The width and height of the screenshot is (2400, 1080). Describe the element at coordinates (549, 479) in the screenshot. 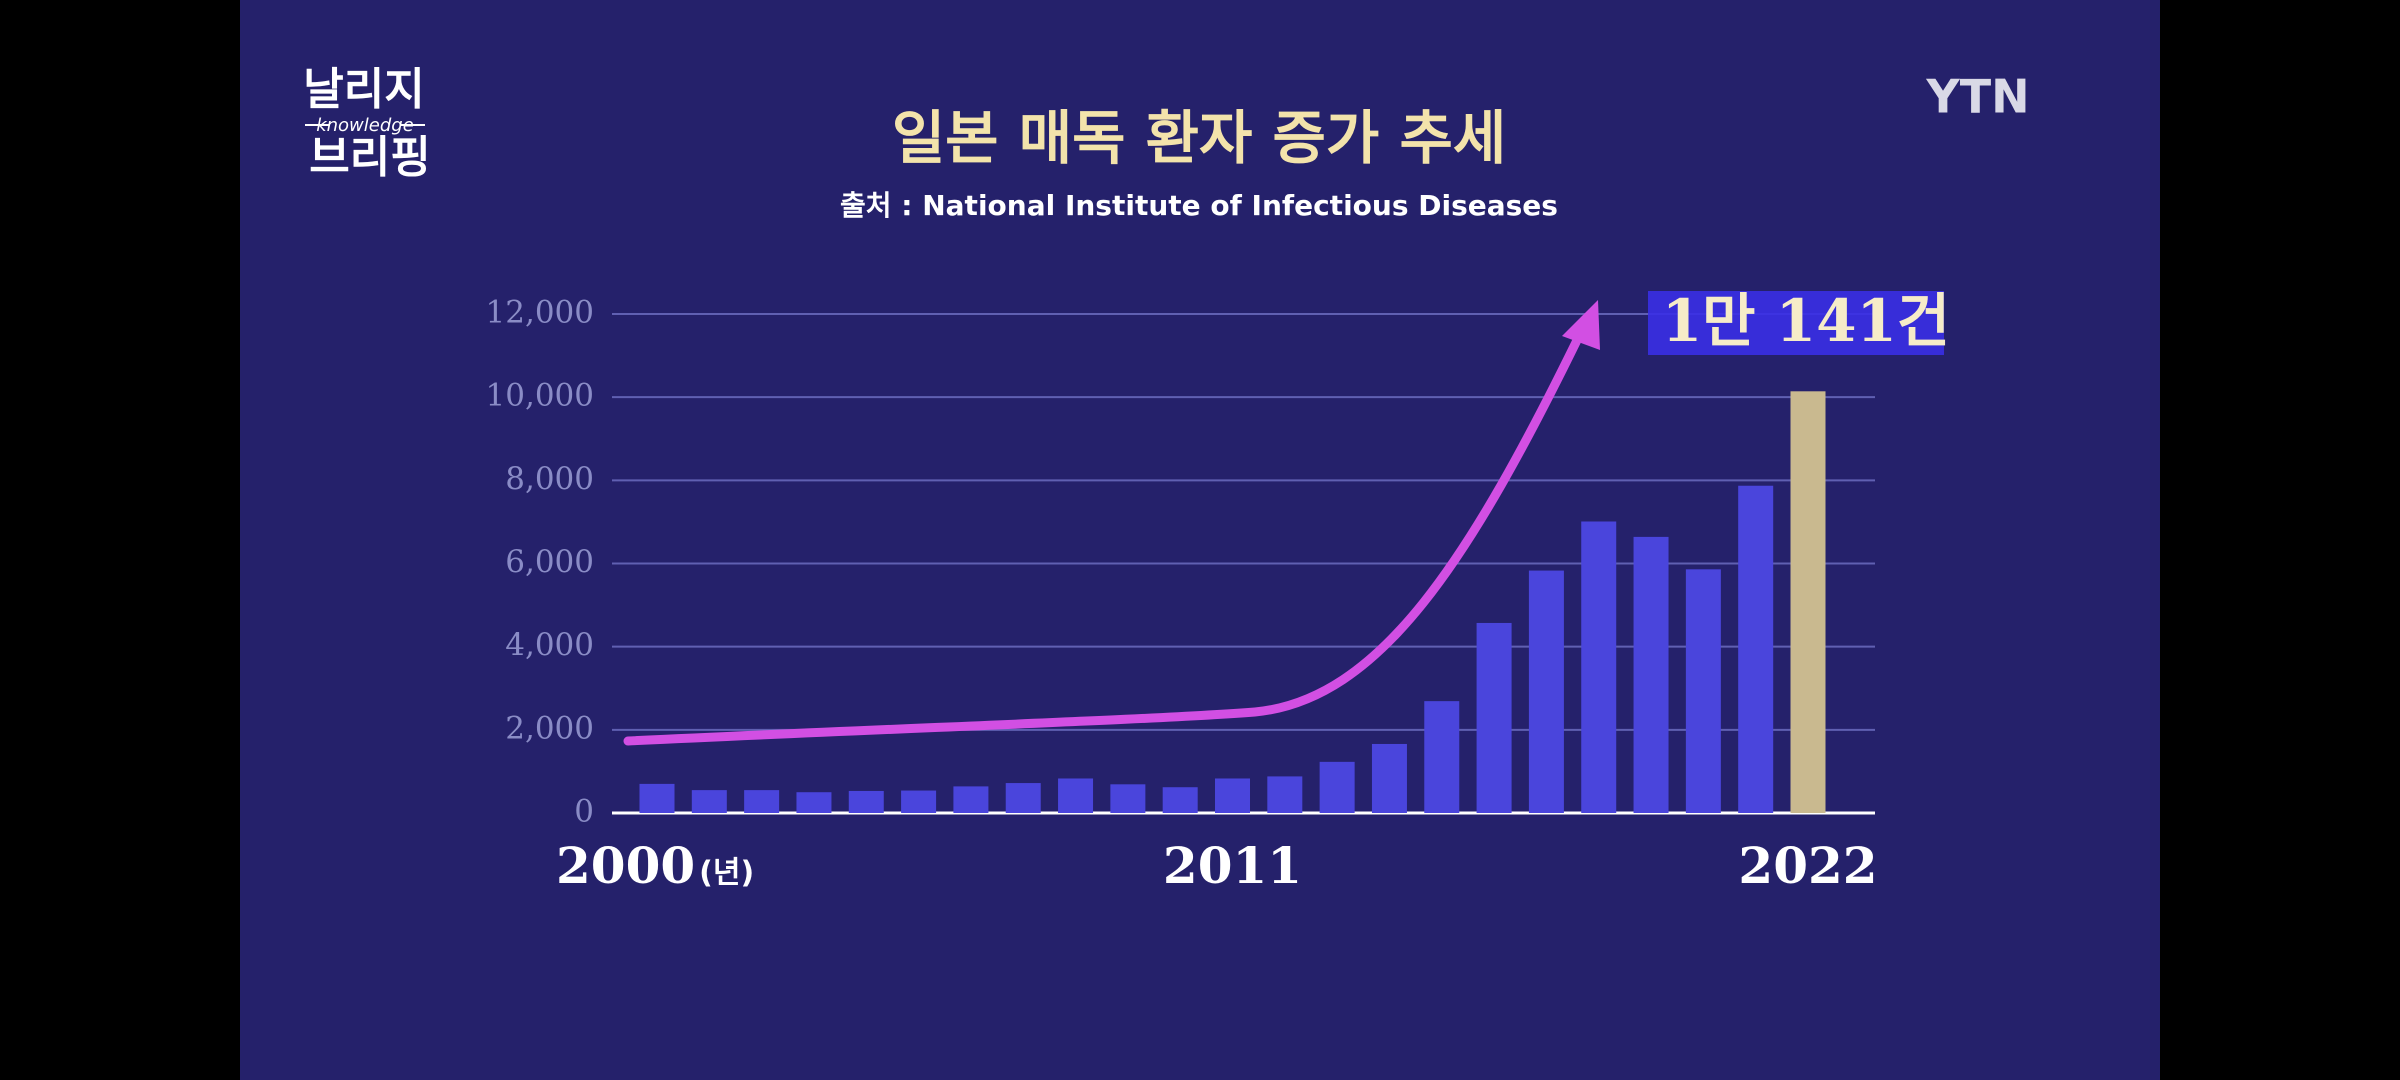

I see `y-tick-label: 8,000` at that location.